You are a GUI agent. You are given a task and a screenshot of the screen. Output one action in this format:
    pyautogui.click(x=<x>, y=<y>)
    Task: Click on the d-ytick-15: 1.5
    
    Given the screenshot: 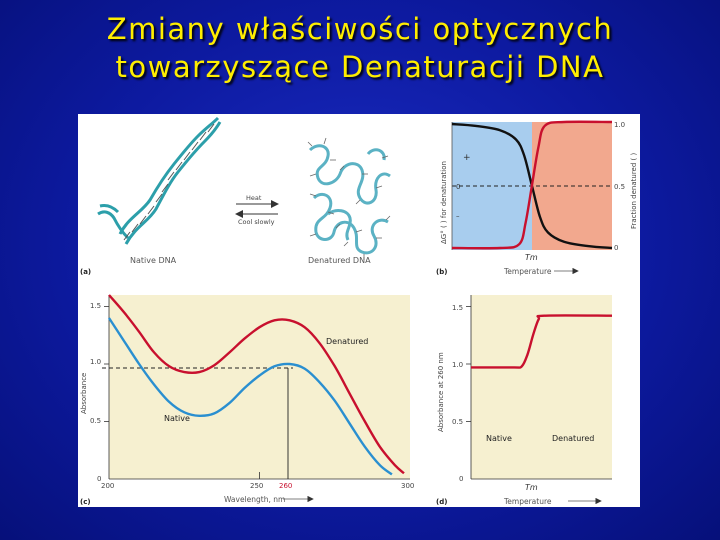 What is the action you would take?
    pyautogui.click(x=457, y=308)
    